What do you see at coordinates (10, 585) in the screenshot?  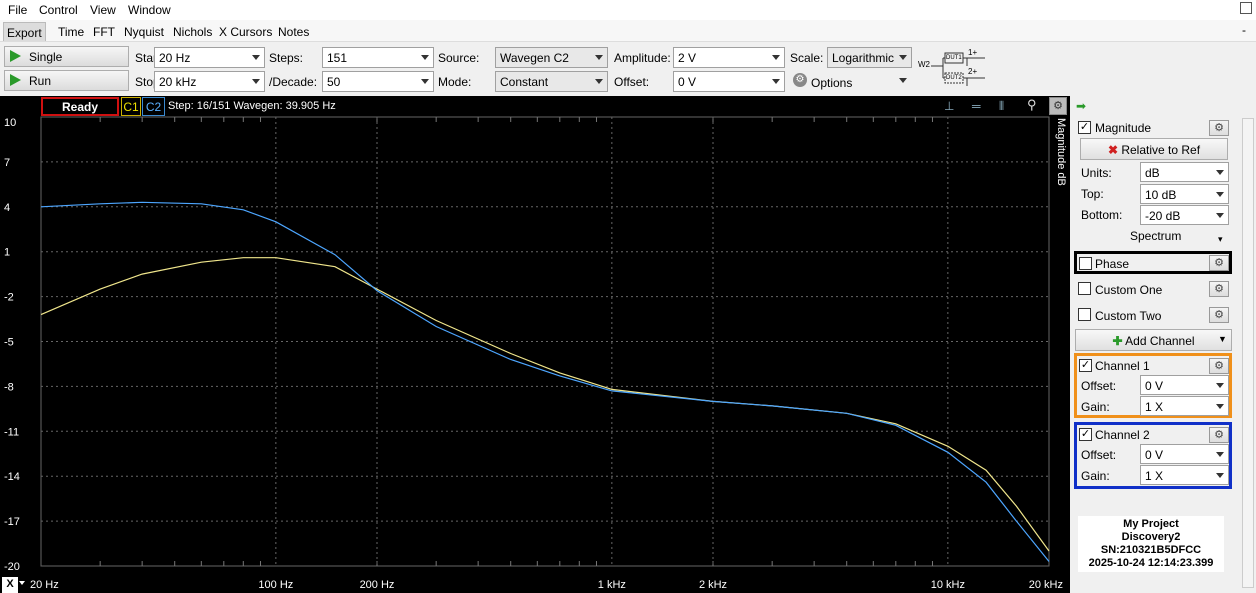 I see `x-axis-button: X` at bounding box center [10, 585].